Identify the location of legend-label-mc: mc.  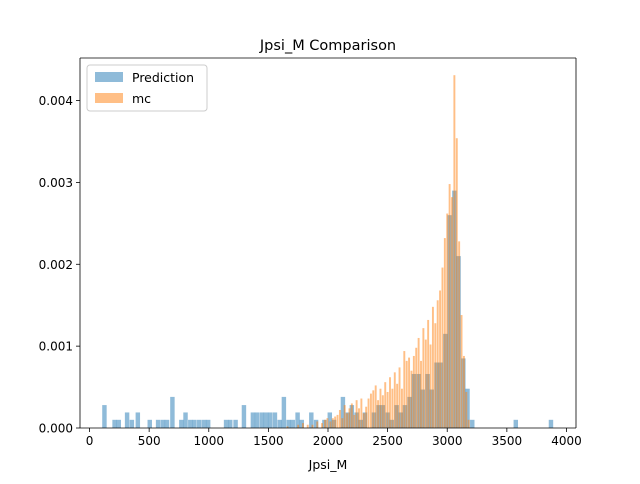
(141, 98).